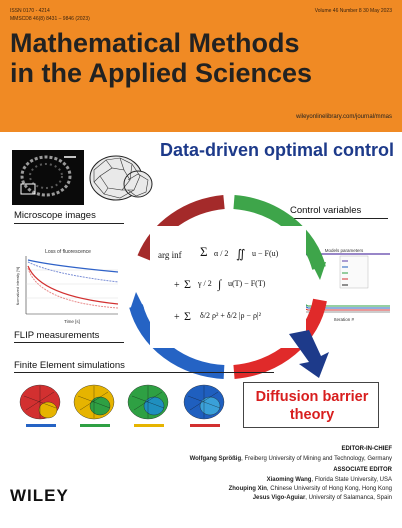 Image resolution: width=402 pixels, height=528 pixels. I want to click on microscope-mesh-image, so click(121, 178).